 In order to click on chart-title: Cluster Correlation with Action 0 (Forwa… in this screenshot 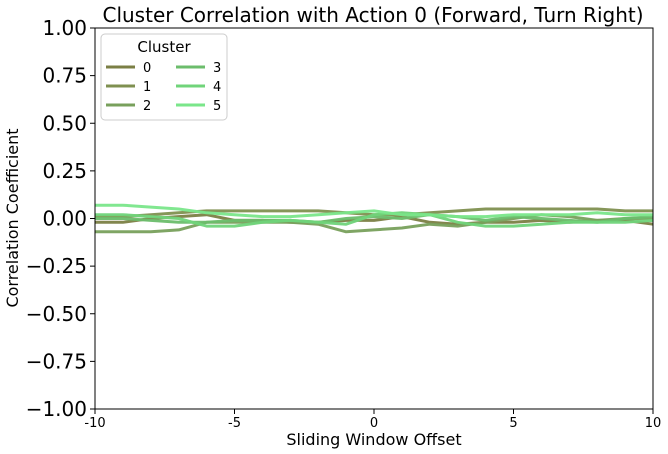, I will do `click(372, 15)`.